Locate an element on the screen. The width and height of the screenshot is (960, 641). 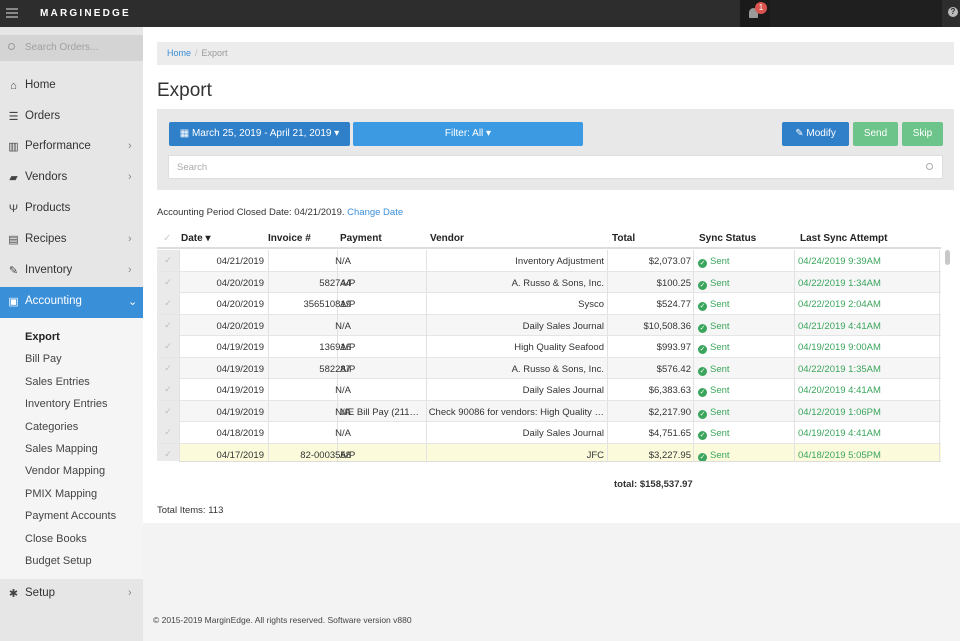
skip-button: Skip is located at coordinates (922, 134).